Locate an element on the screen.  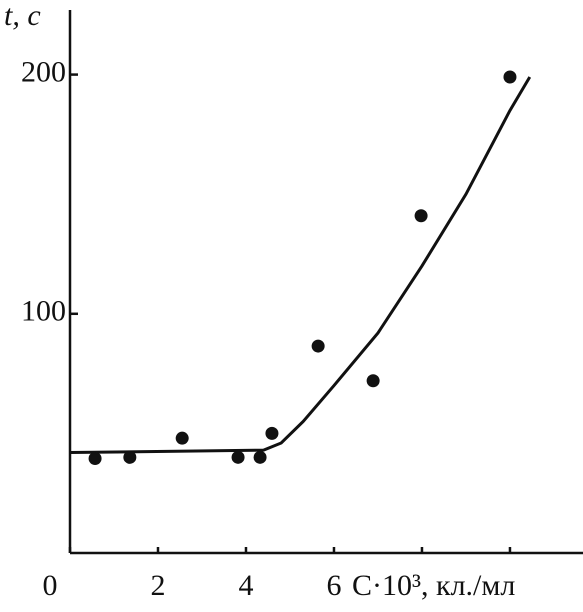
x-tick-label: 6 is located at coordinates (333, 585).